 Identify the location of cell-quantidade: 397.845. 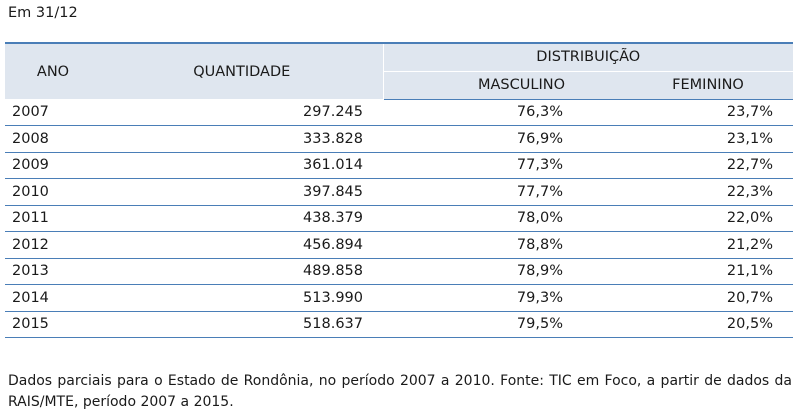
(242, 192).